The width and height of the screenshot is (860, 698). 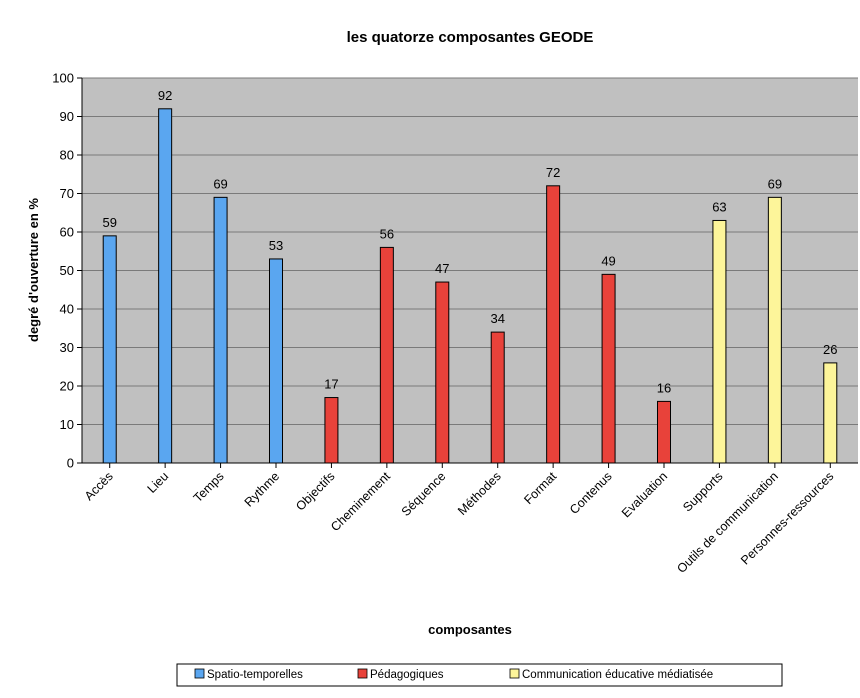 I want to click on bar-acces, so click(x=109, y=349).